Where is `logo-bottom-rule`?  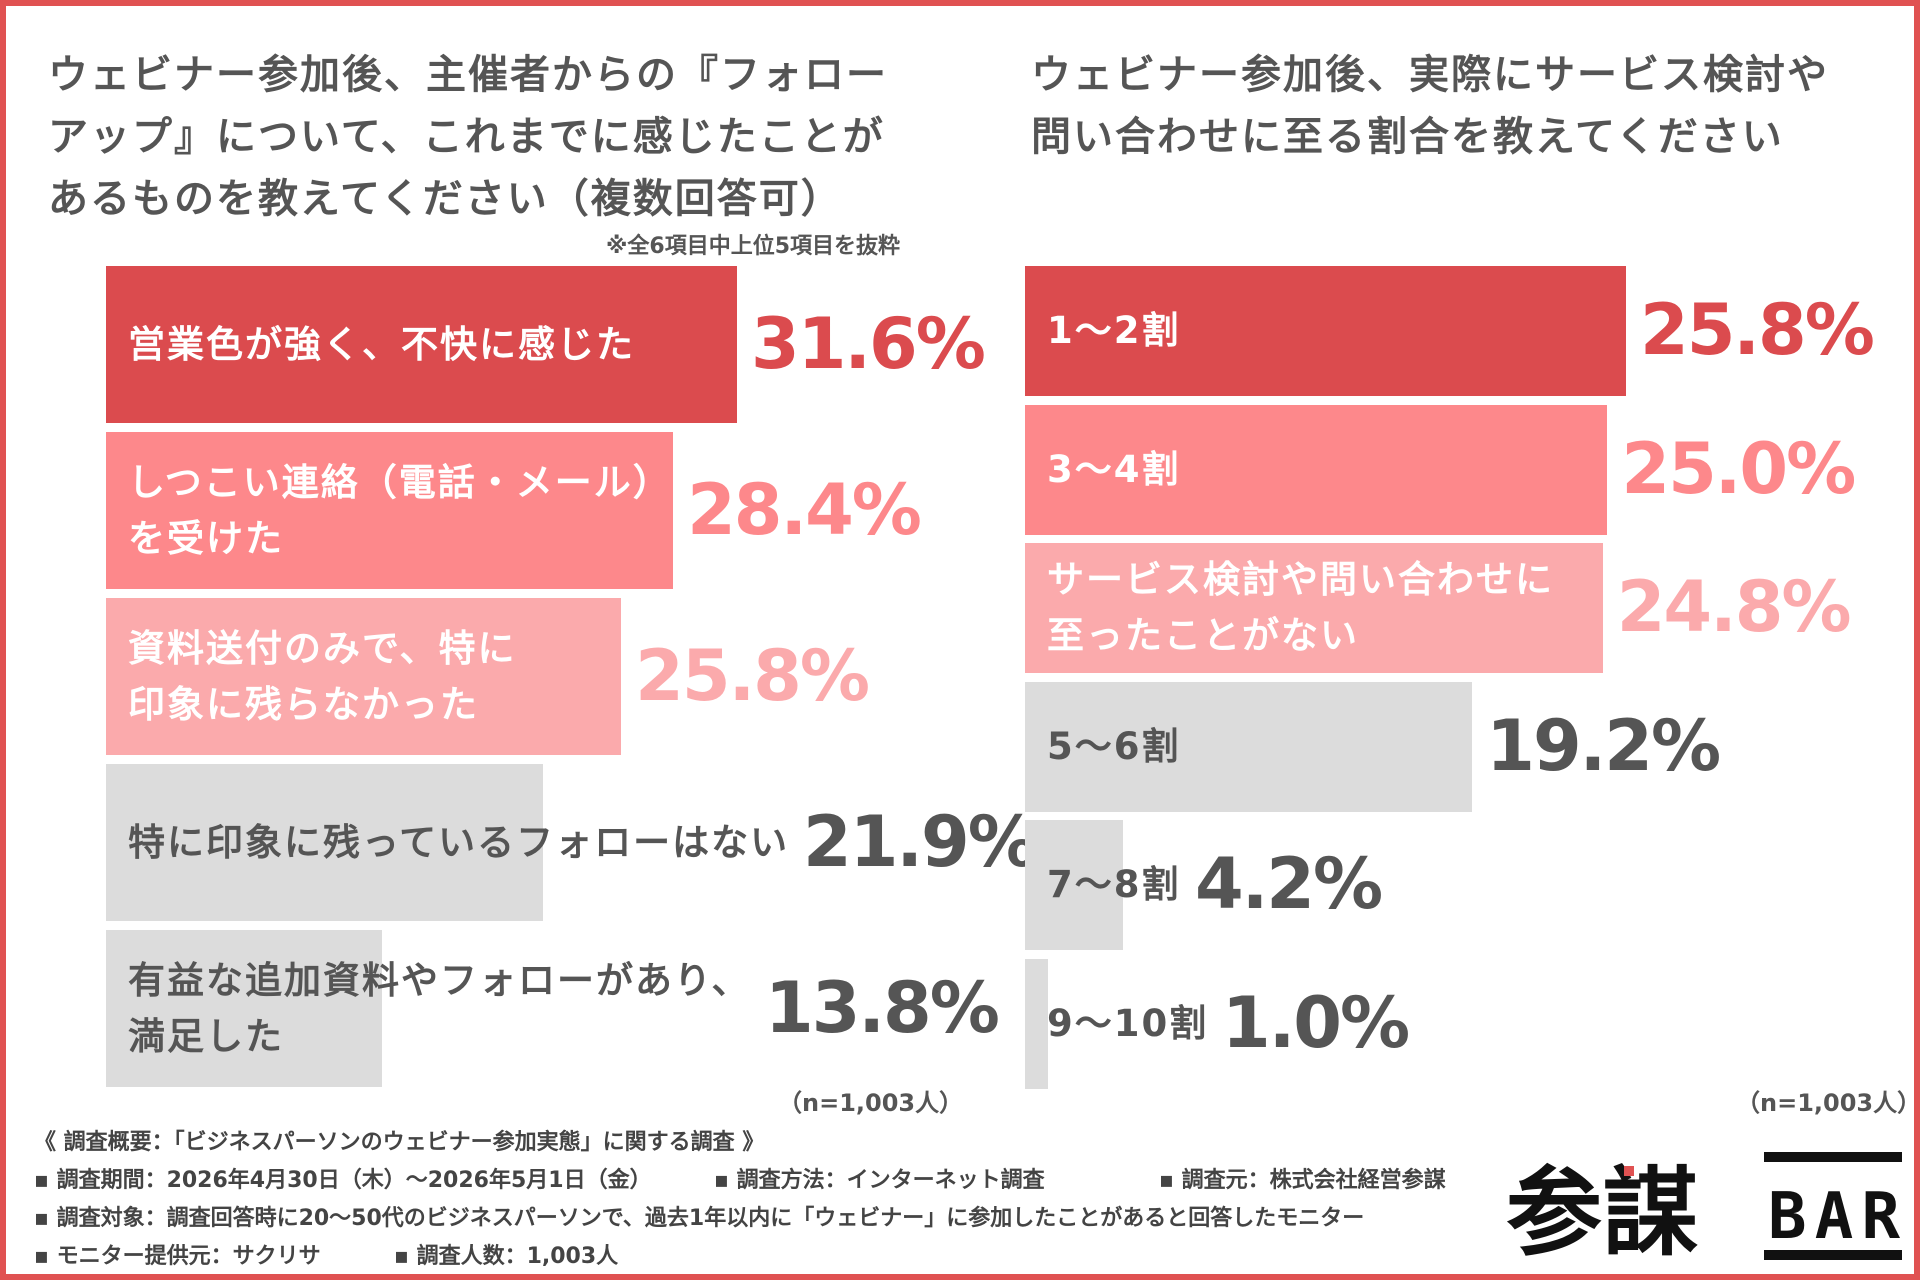
logo-bottom-rule is located at coordinates (1833, 1255).